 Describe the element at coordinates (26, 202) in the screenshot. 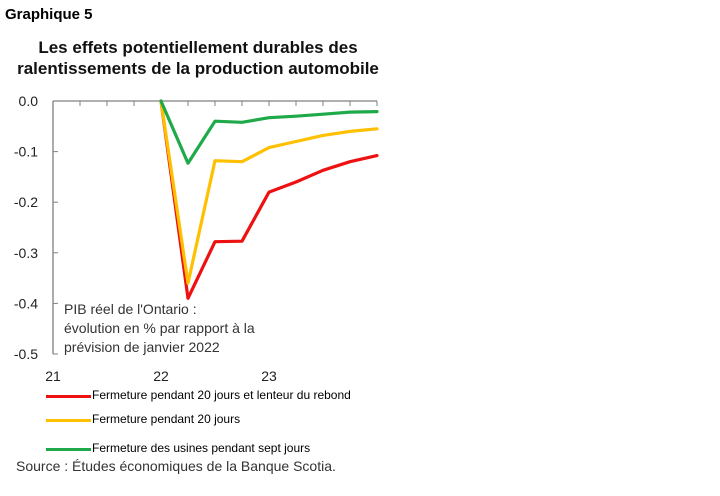

I see `y-tick-label: -0.2` at that location.